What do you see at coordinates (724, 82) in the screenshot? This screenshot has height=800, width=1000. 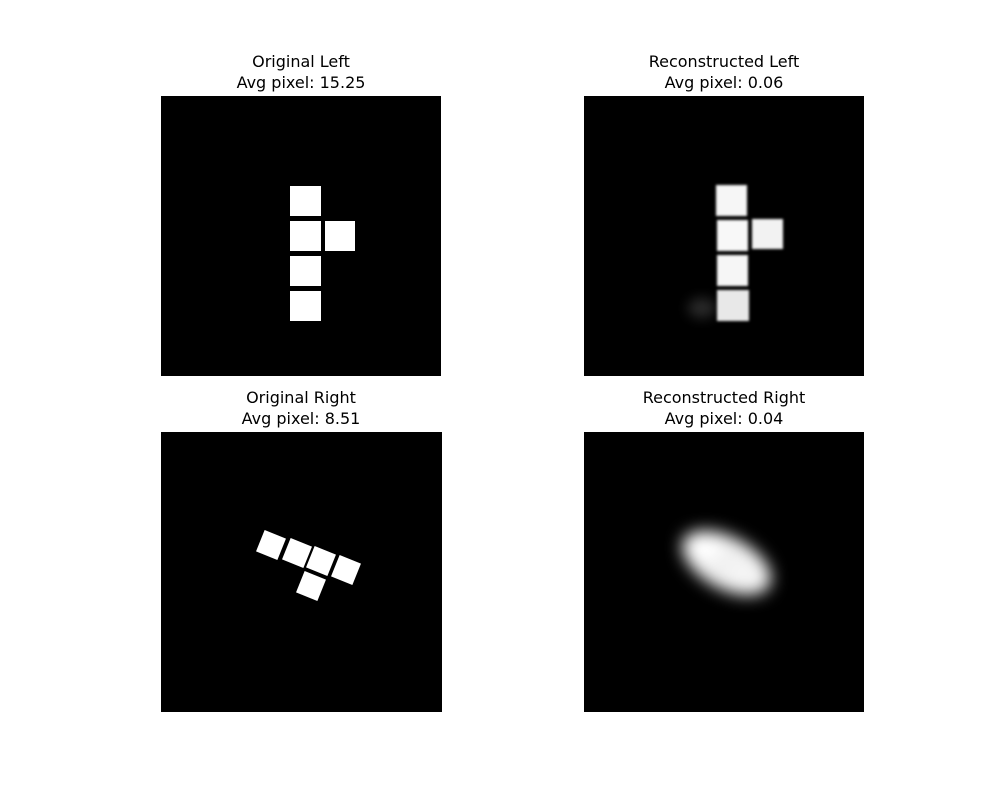 I see `panel-stat-text: Avg pixel: 0.06` at bounding box center [724, 82].